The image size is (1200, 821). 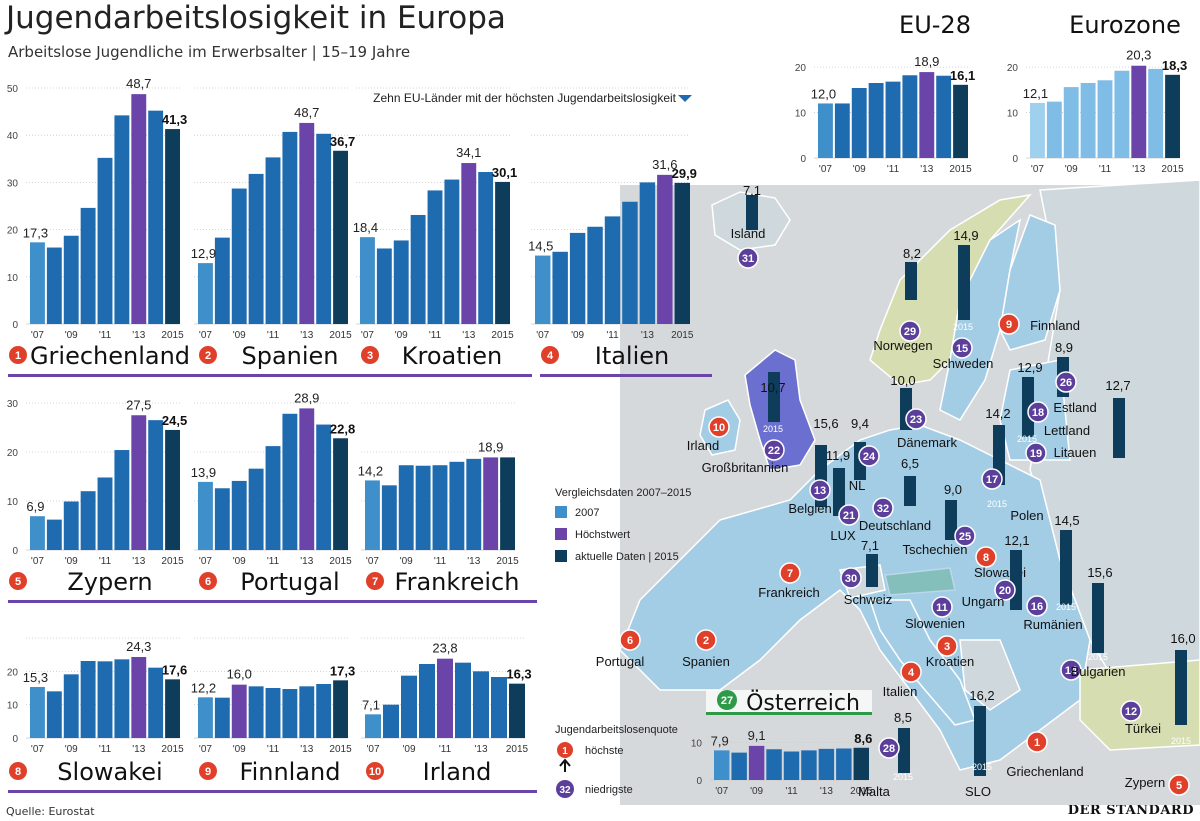 What do you see at coordinates (774, 451) in the screenshot?
I see `rank-number: 22` at bounding box center [774, 451].